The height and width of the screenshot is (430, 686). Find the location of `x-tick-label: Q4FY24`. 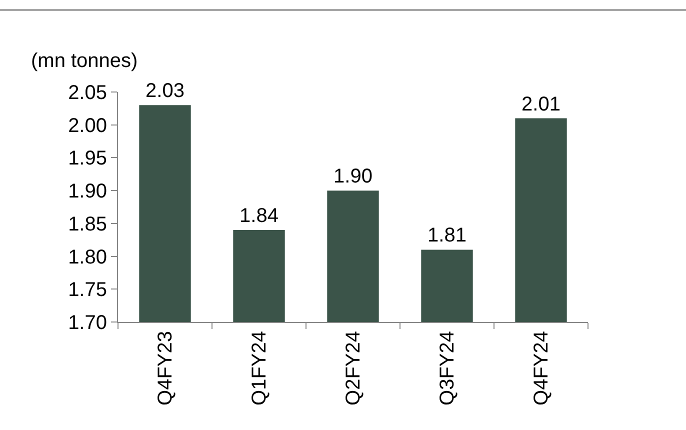

x-tick-label: Q4FY24 is located at coordinates (541, 368).